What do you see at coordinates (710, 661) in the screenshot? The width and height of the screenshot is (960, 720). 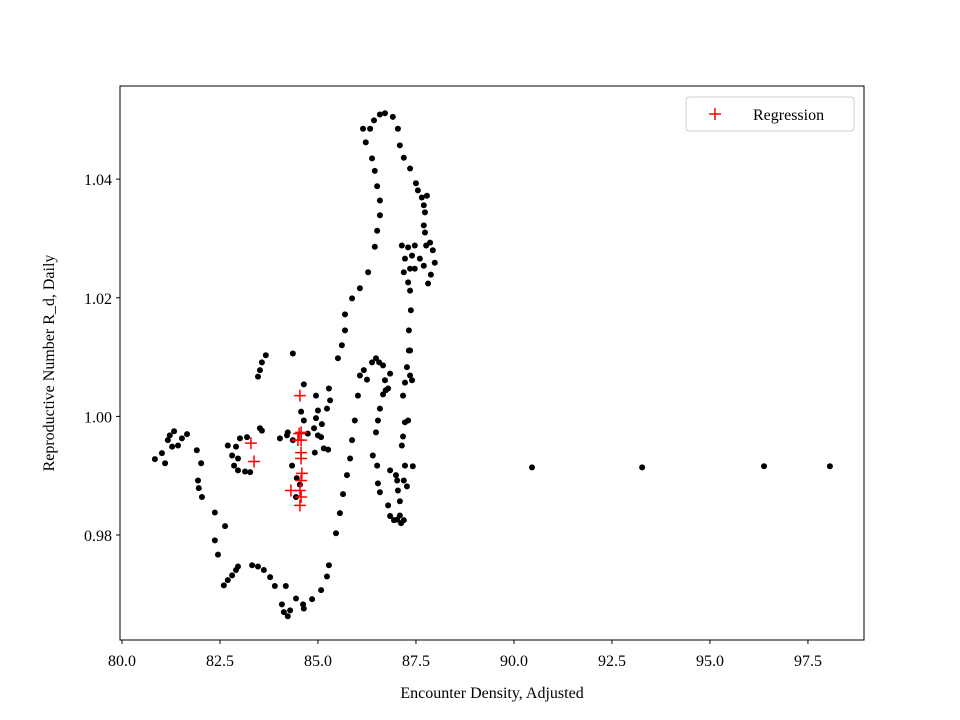 I see `x-tick-label: 95.0` at bounding box center [710, 661].